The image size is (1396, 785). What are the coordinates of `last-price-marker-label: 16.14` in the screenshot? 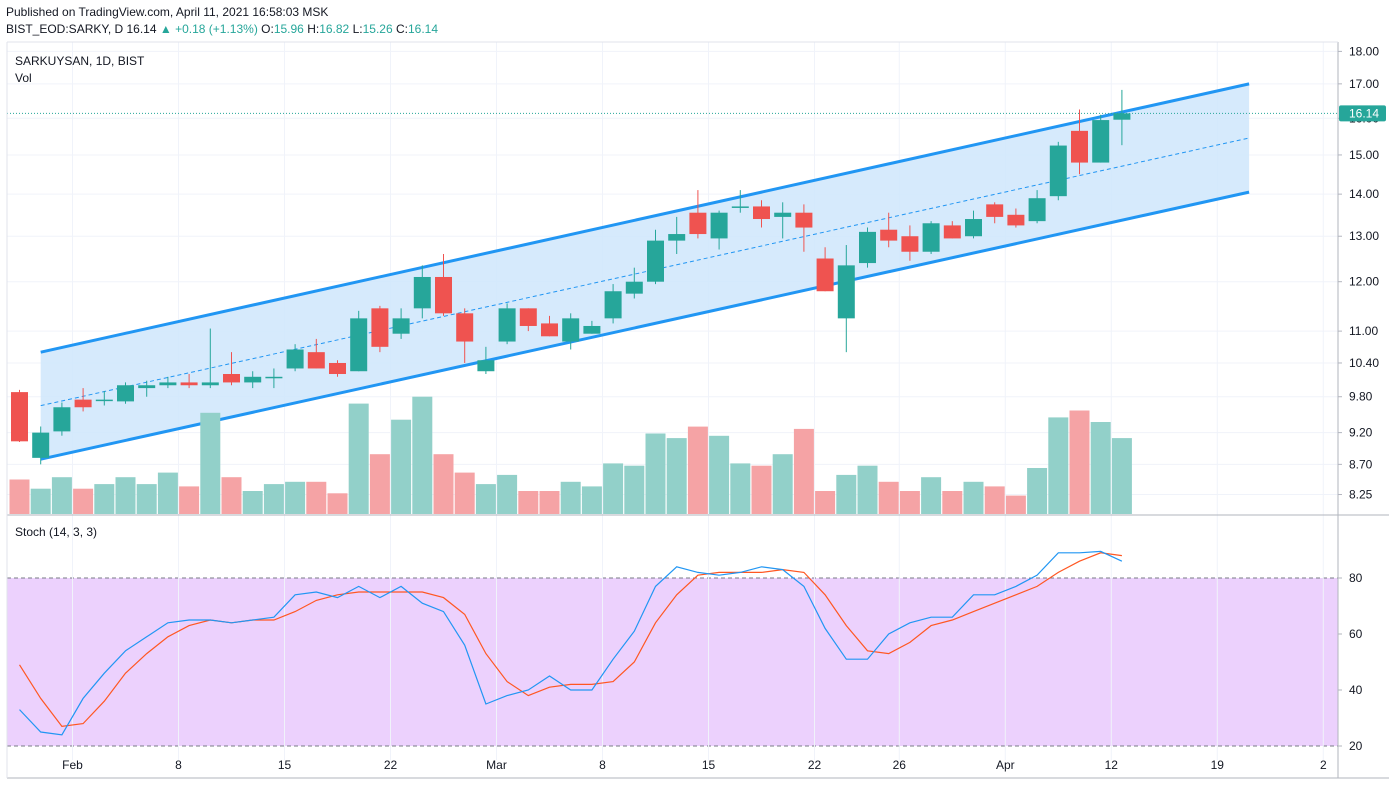 It's located at (1364, 113).